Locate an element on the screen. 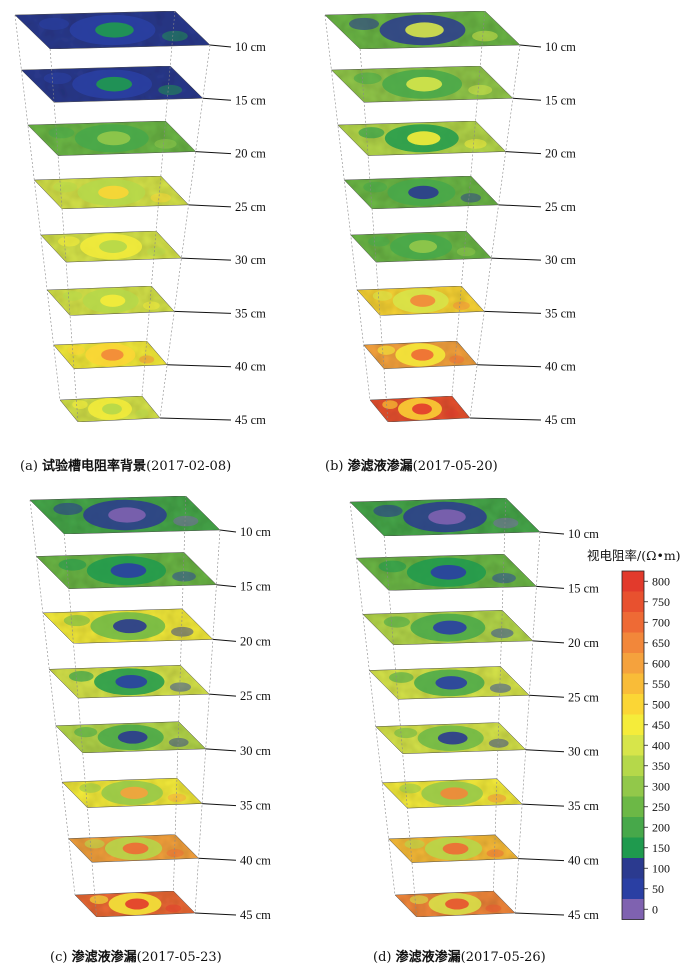  colorbar-tick-label: 350 is located at coordinates (661, 766).